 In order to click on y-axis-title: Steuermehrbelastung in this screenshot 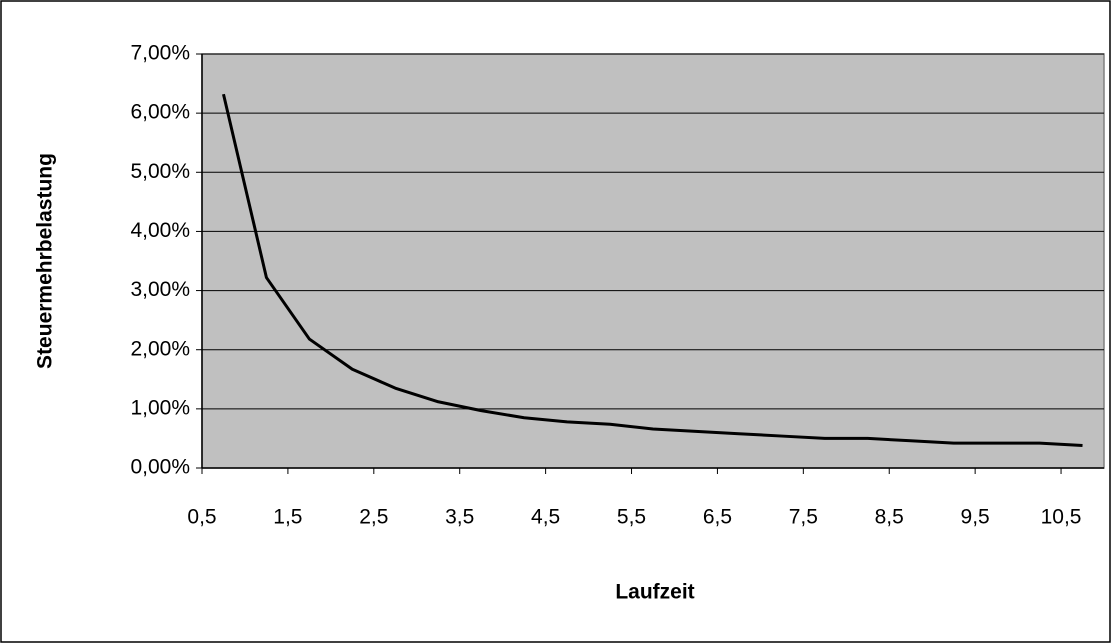, I will do `click(45, 261)`.